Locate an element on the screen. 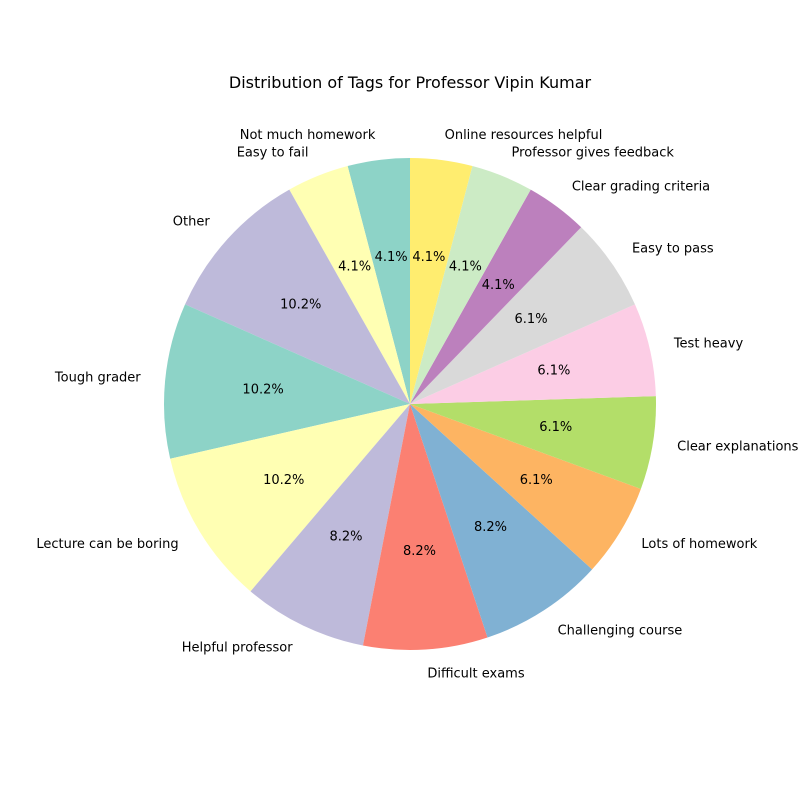 This screenshot has height=800, width=800. slice-clear-explanations is located at coordinates (533, 442).